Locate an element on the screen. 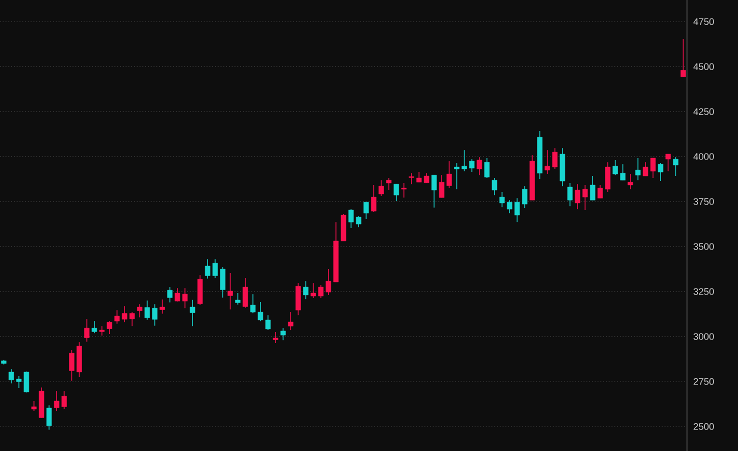  y-tick-label: 3000 is located at coordinates (704, 336).